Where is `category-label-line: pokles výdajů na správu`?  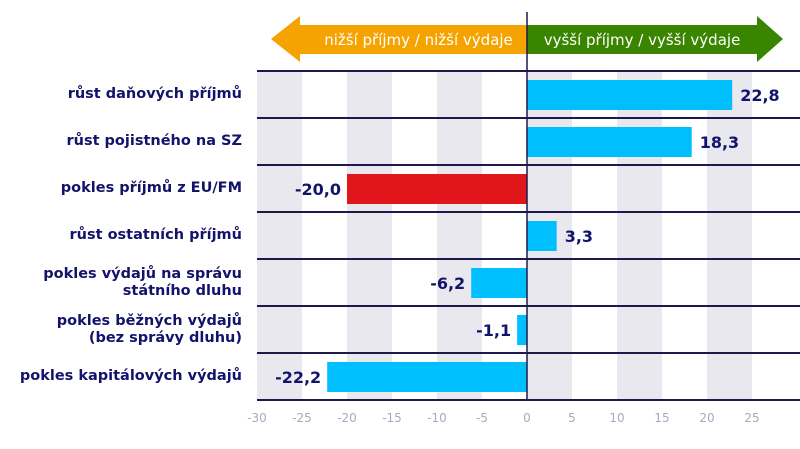 category-label-line: pokles výdajů na správu is located at coordinates (142, 273).